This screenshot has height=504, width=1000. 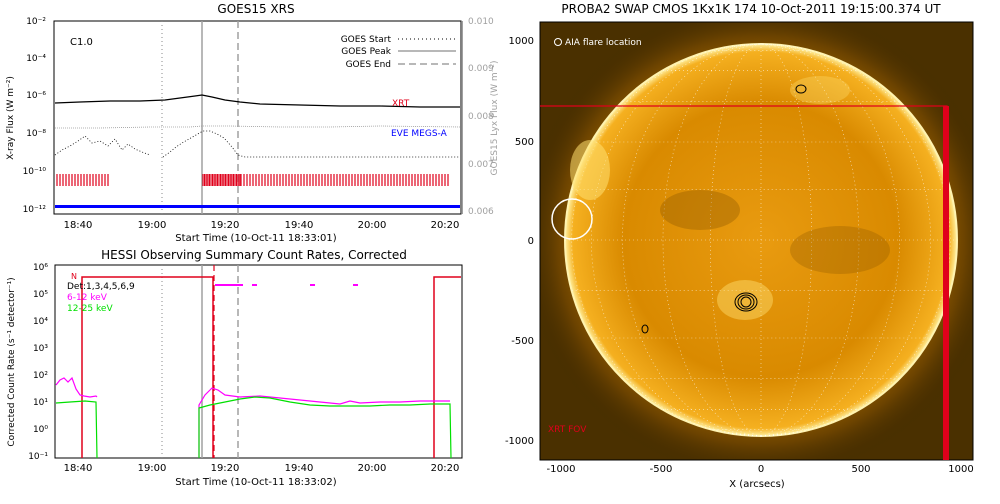 I want to click on hessi-x-tick: 20:20, so click(x=445, y=468).